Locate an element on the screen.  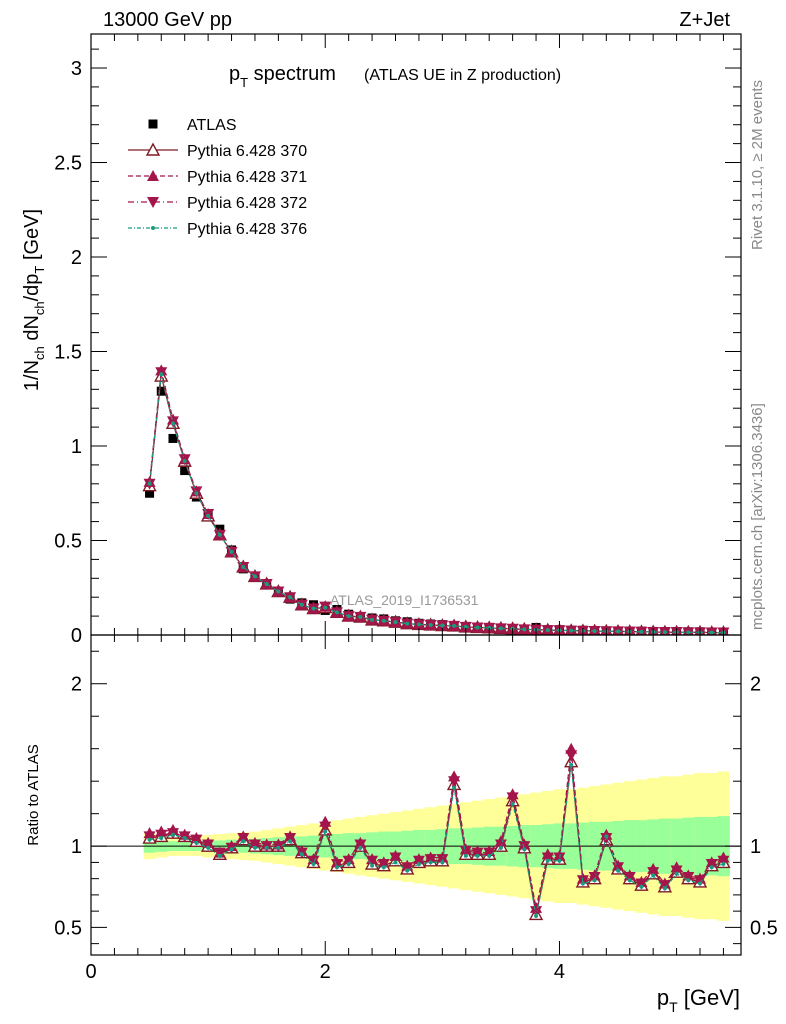
series-line is located at coordinates (436, 840).